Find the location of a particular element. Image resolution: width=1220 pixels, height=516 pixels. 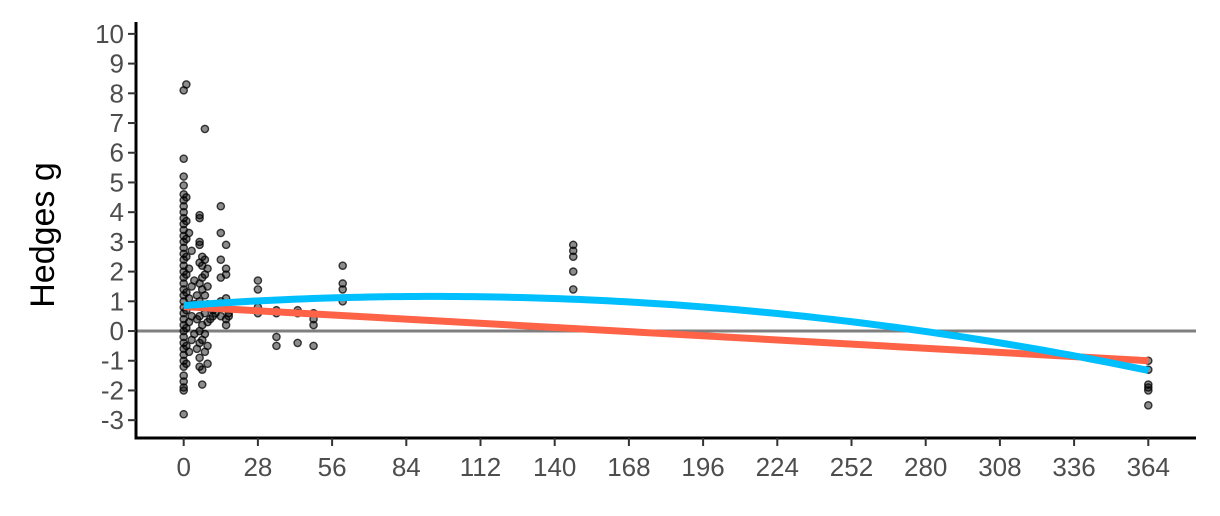

x-tick-label: 224 is located at coordinates (777, 467).